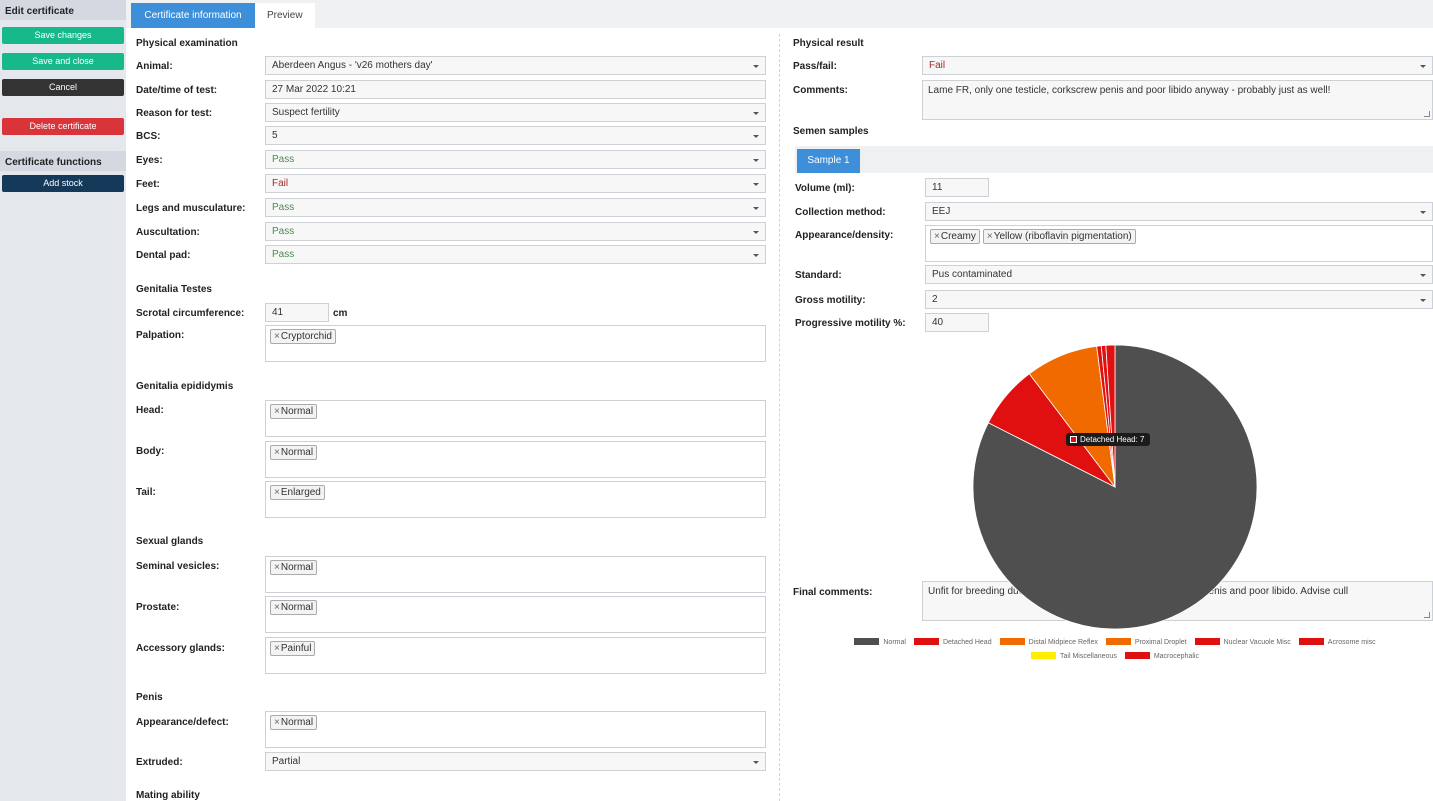 This screenshot has height=801, width=1433. I want to click on certificate-functions-heading: Certificate functions, so click(63, 161).